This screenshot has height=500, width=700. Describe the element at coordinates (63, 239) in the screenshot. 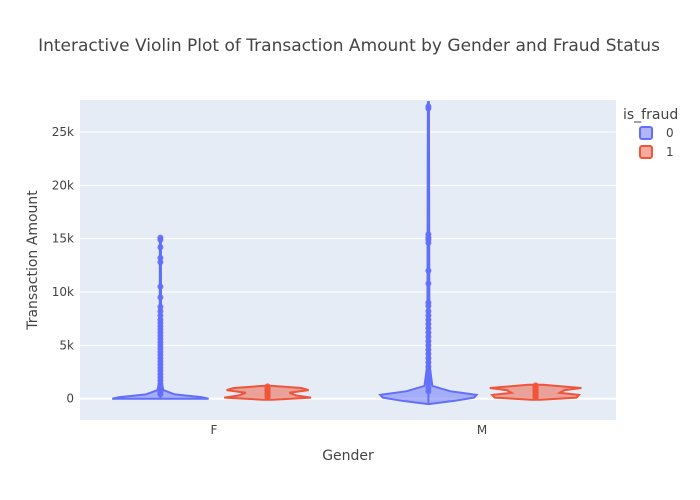

I see `y-tick-label: 15k` at that location.